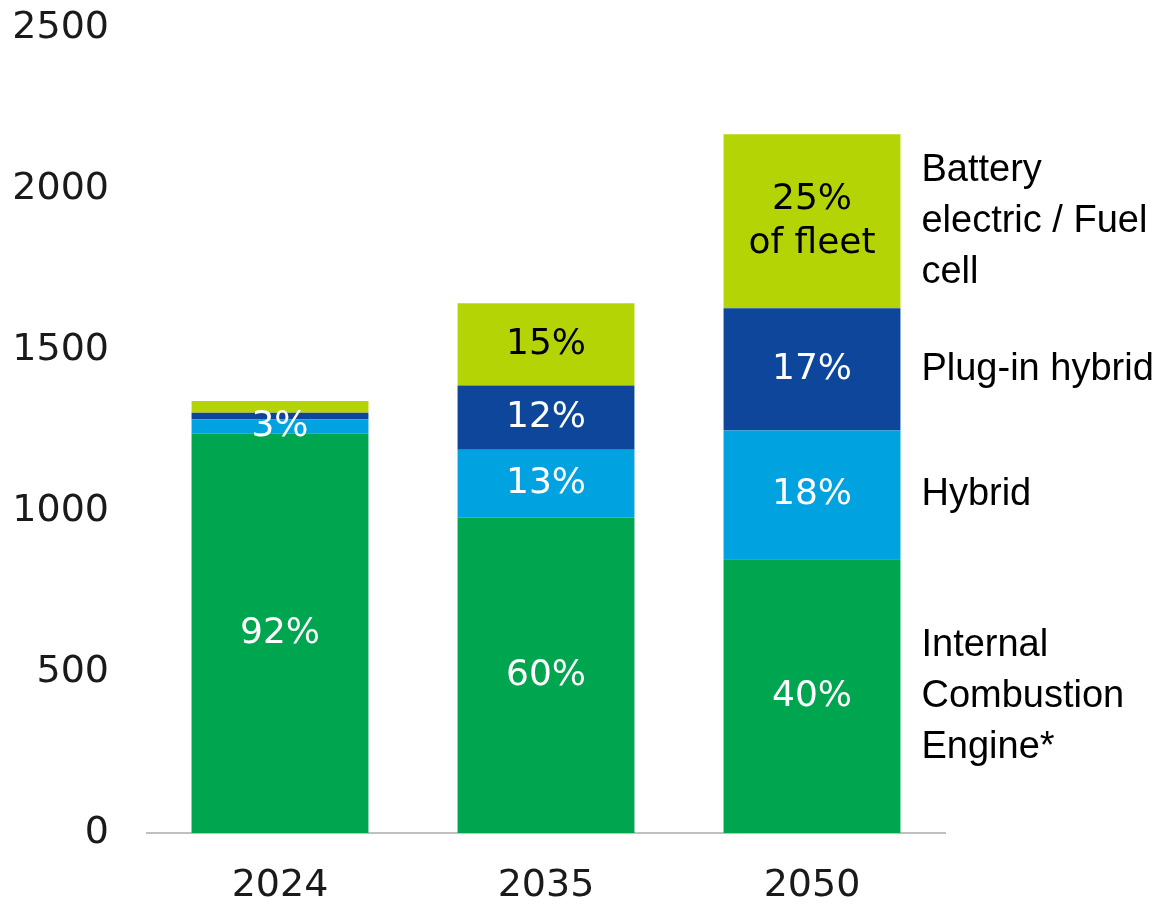  I want to click on x-tick-label: 2050, so click(812, 882).